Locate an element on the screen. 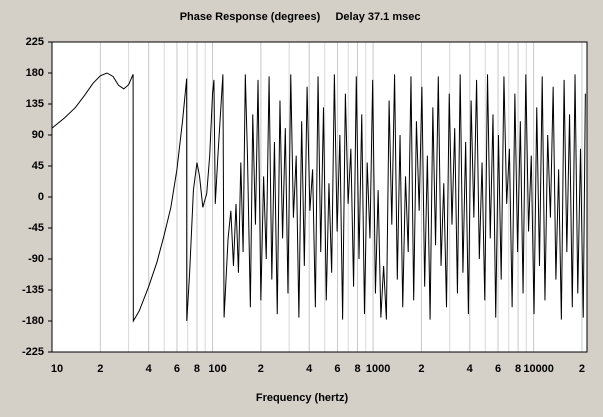 The height and width of the screenshot is (417, 603). y-tick-label: 0 is located at coordinates (41, 197).